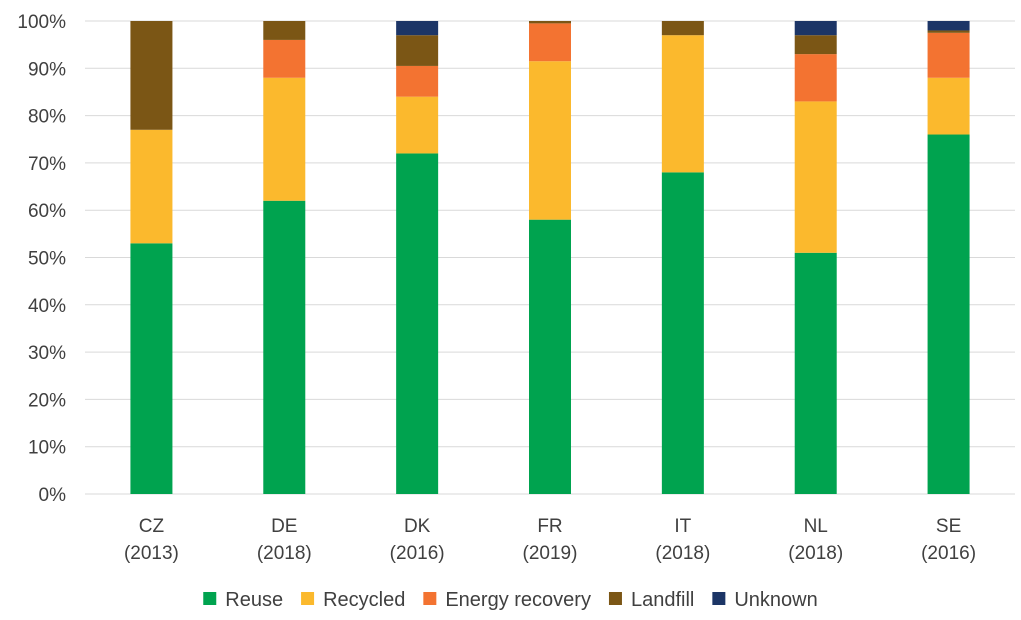  What do you see at coordinates (682, 526) in the screenshot?
I see `x-tick-label: IT` at bounding box center [682, 526].